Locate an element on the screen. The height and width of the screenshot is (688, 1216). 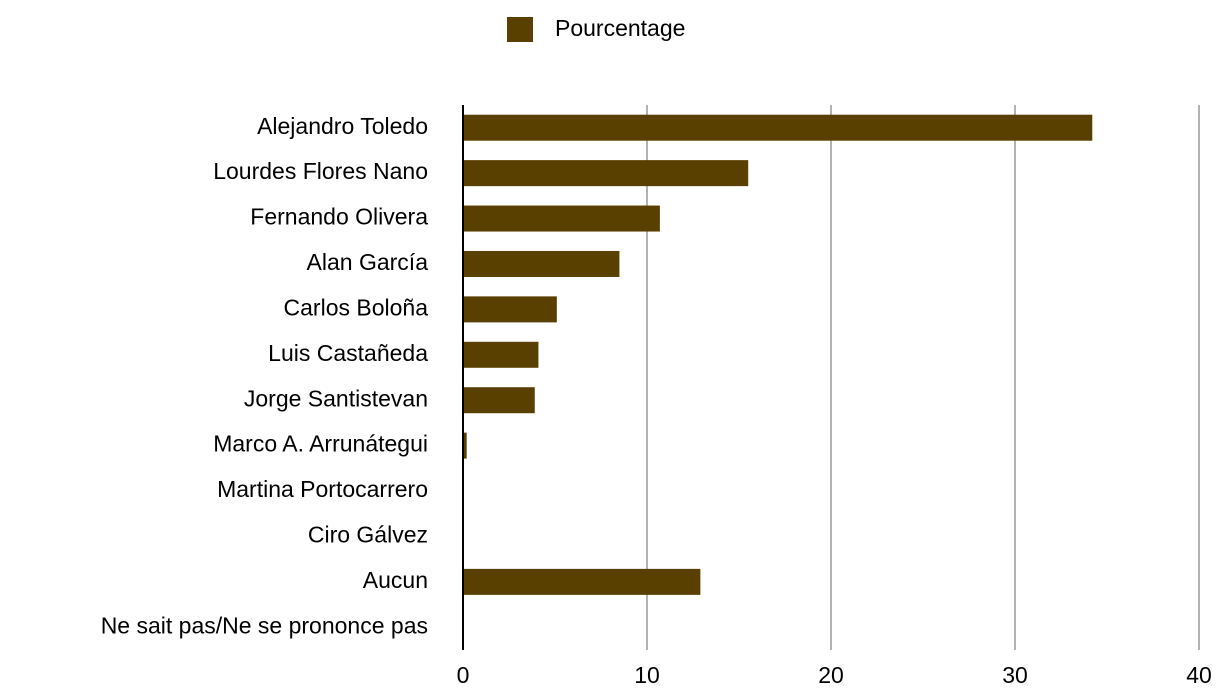
x-tick-label: 30 is located at coordinates (1015, 675).